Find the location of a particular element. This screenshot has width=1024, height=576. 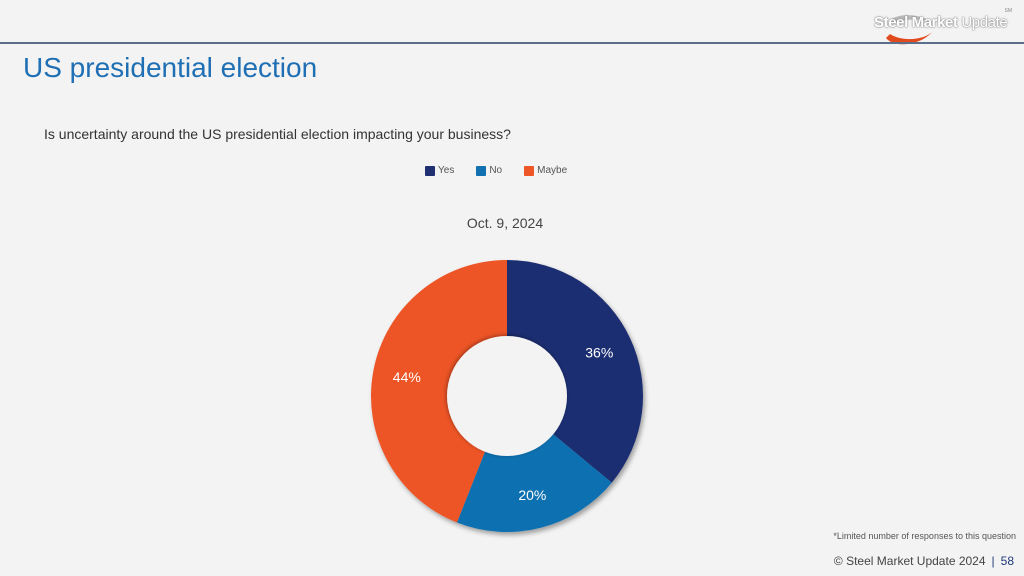

slide-footer: © Steel Market Update 2024 | 58 is located at coordinates (924, 561).